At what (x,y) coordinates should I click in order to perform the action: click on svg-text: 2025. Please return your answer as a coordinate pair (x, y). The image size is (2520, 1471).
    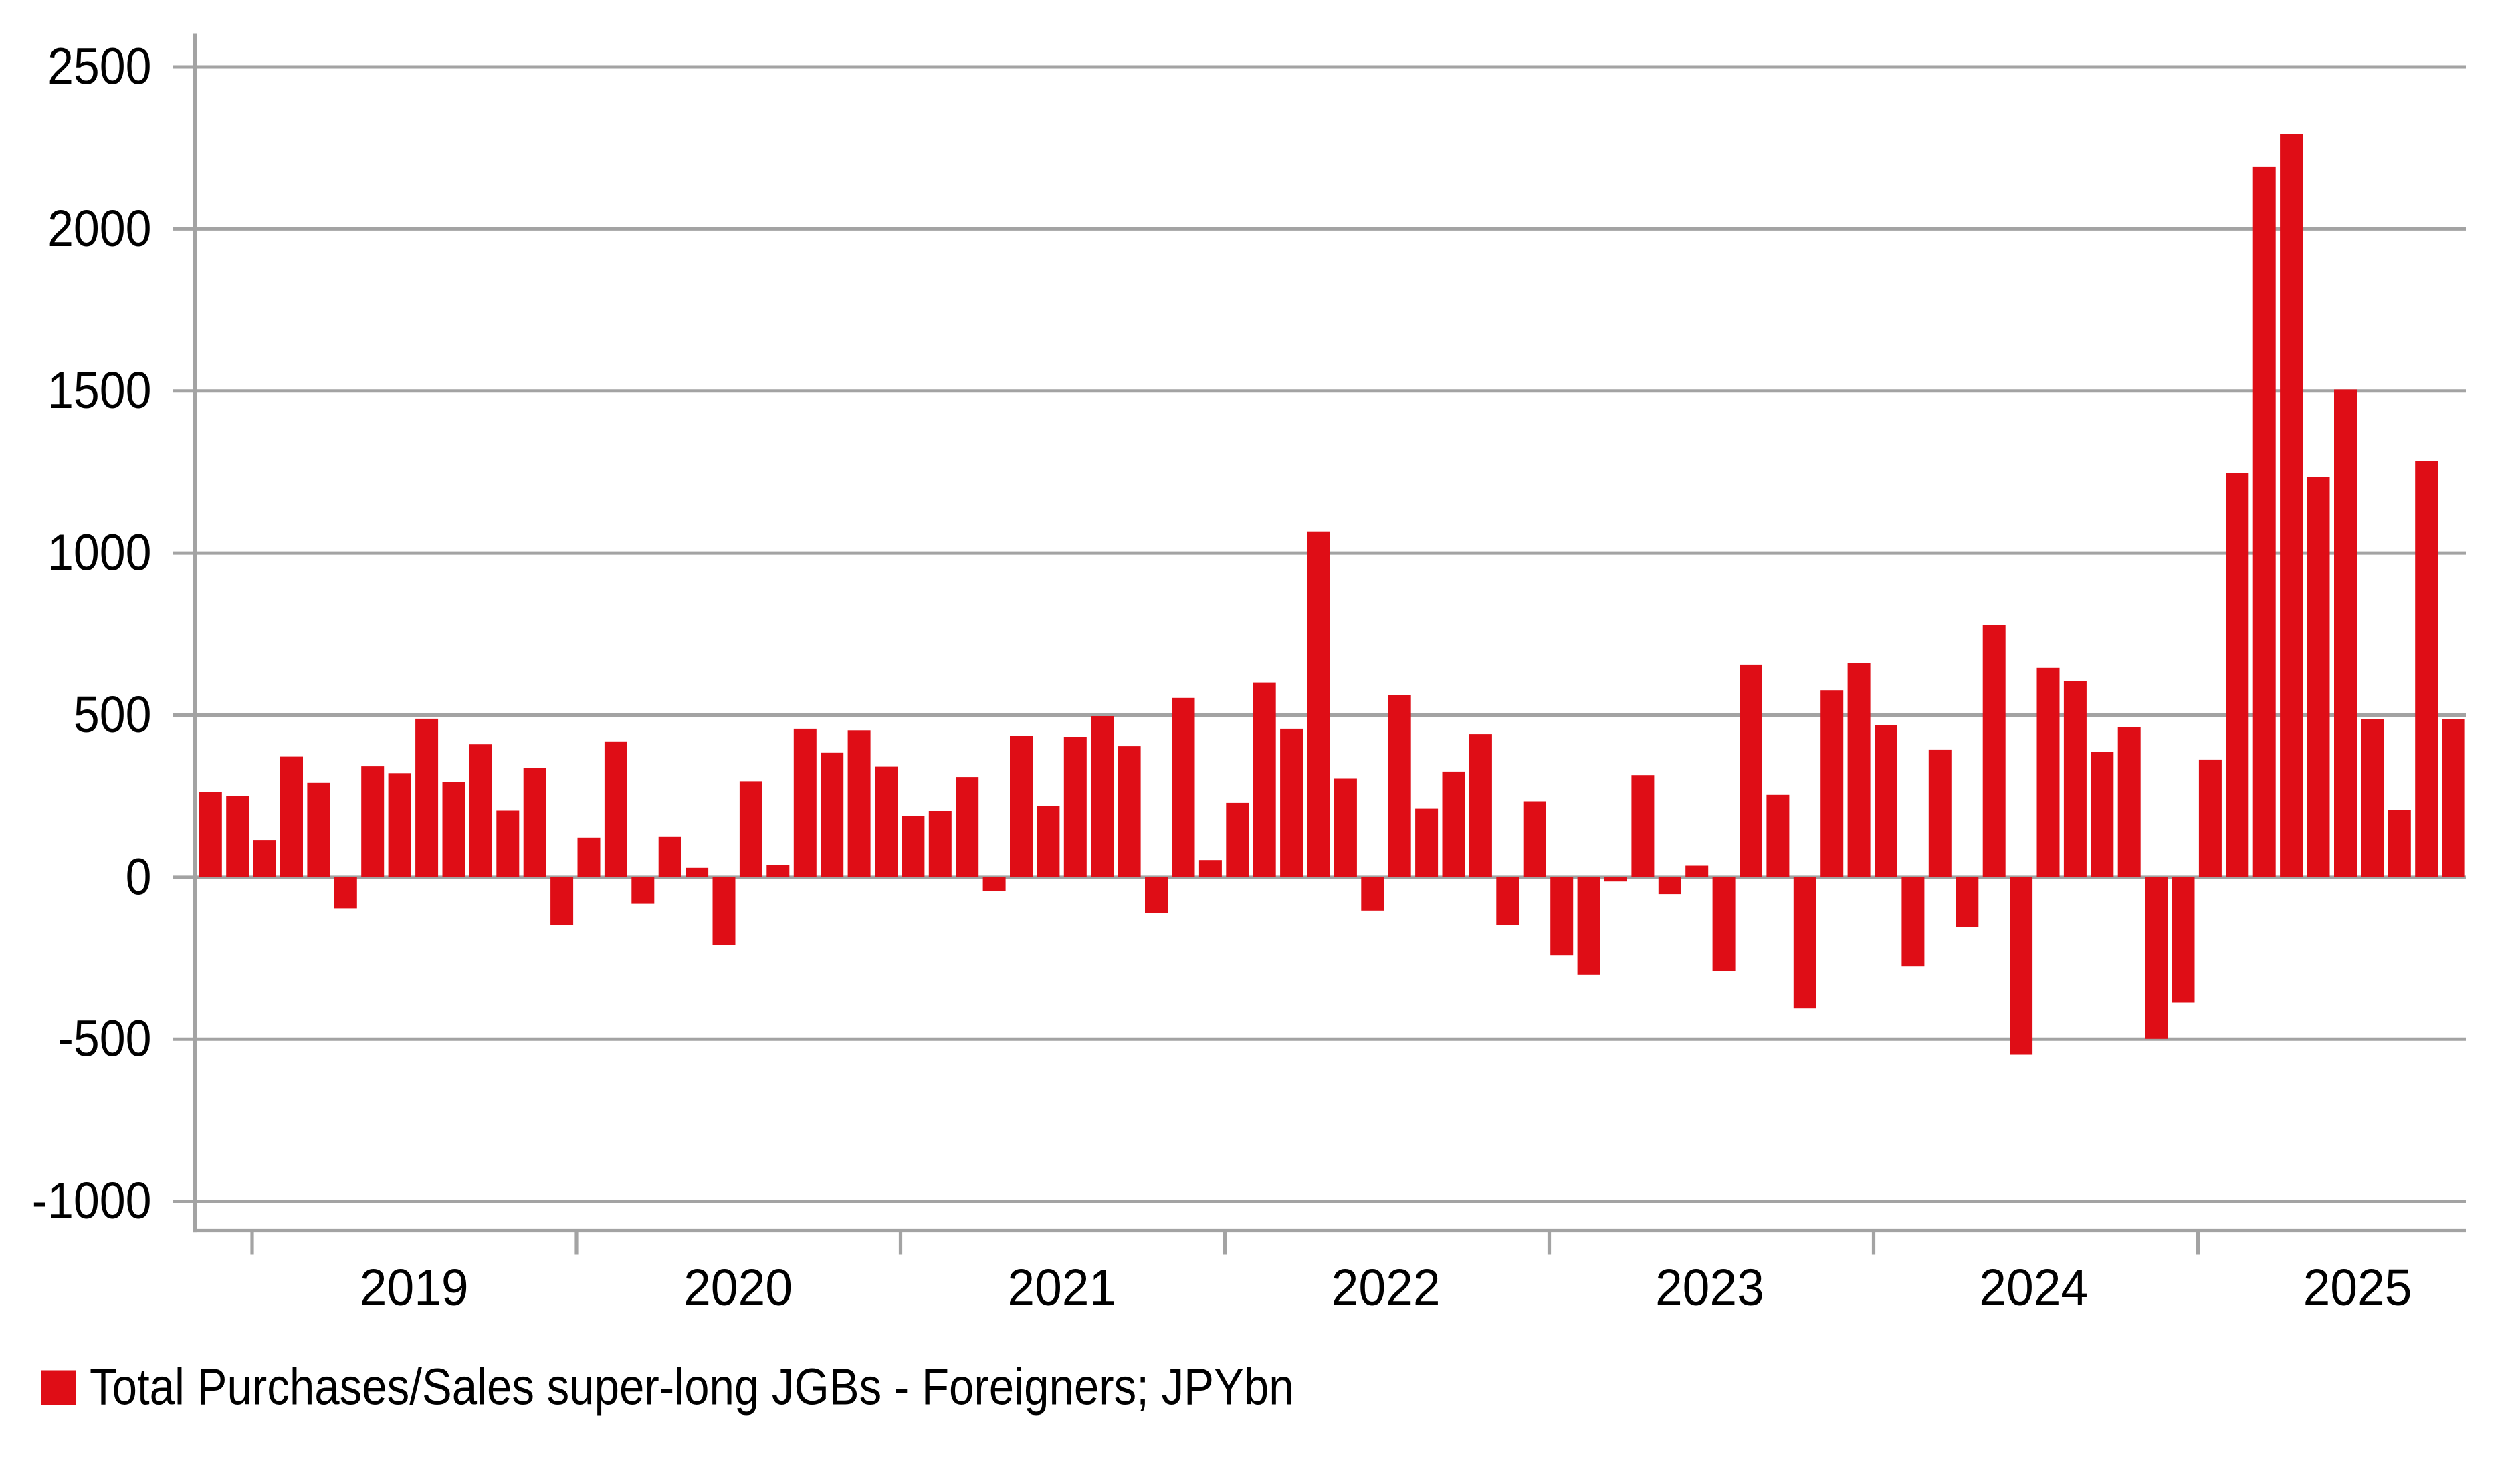
    Looking at the image, I should click on (2357, 1287).